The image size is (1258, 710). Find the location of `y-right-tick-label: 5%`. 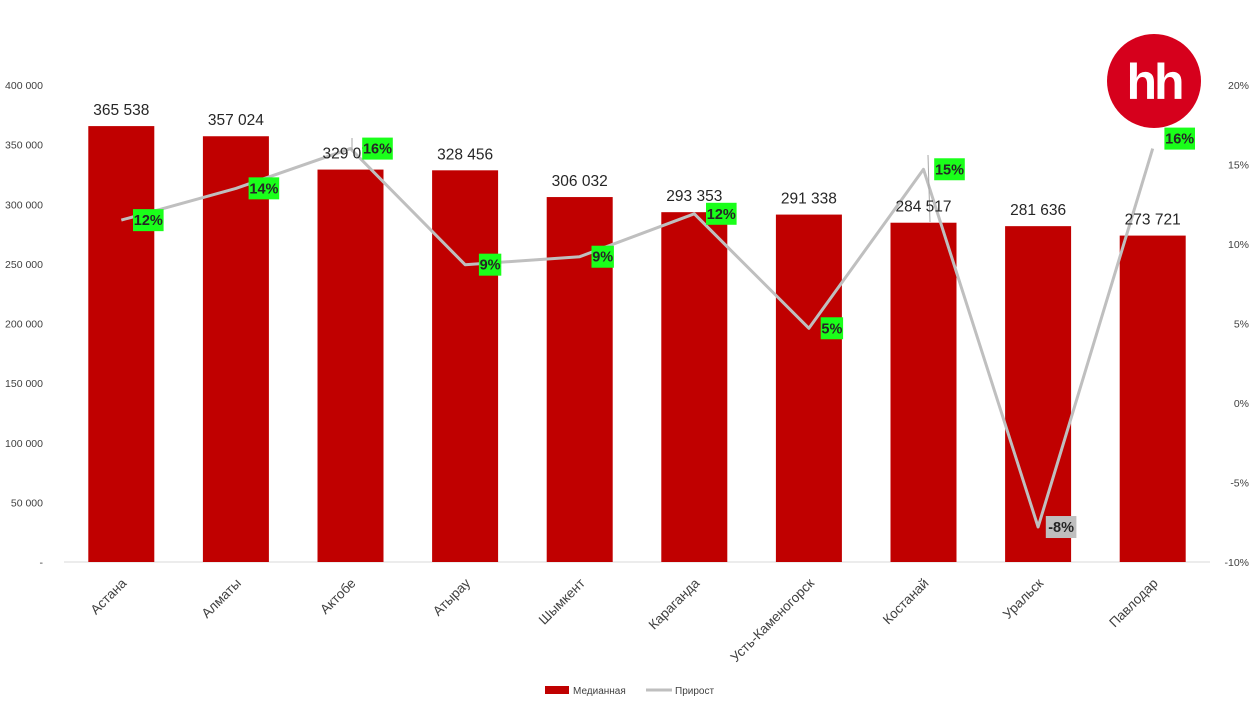

y-right-tick-label: 5% is located at coordinates (1241, 325).